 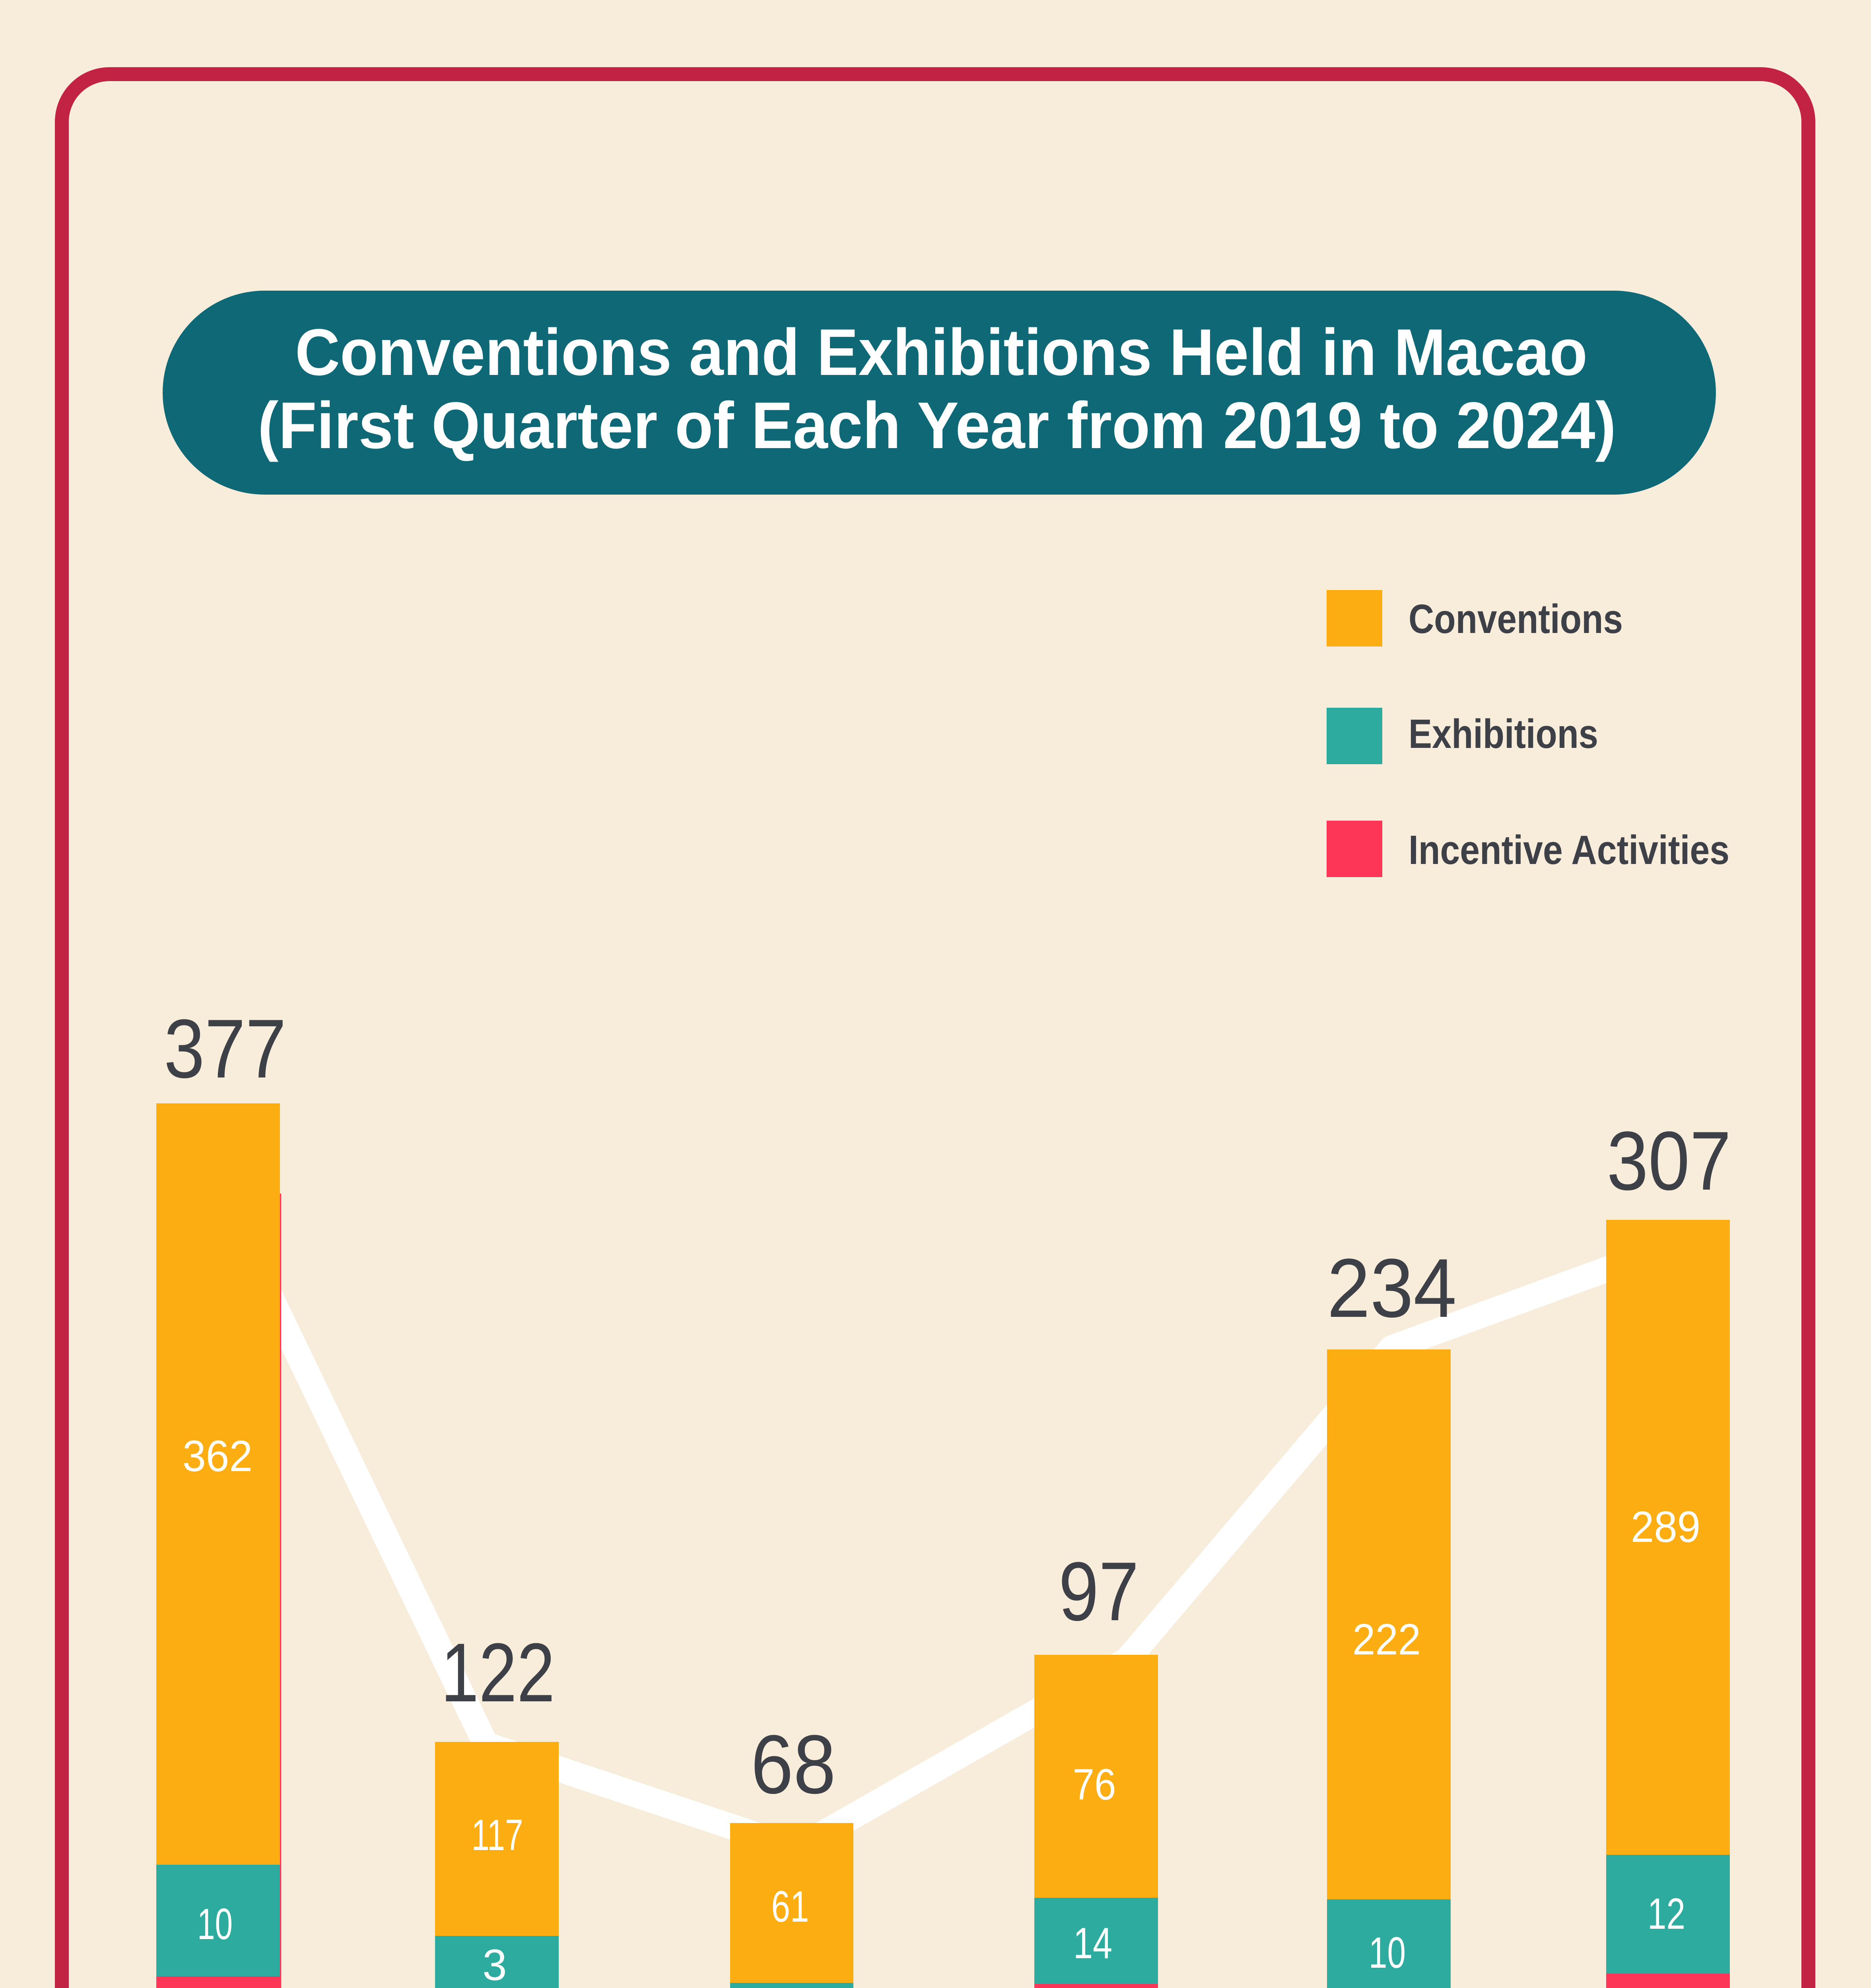 What do you see at coordinates (498, 1672) in the screenshot?
I see `svg-text: 122` at bounding box center [498, 1672].